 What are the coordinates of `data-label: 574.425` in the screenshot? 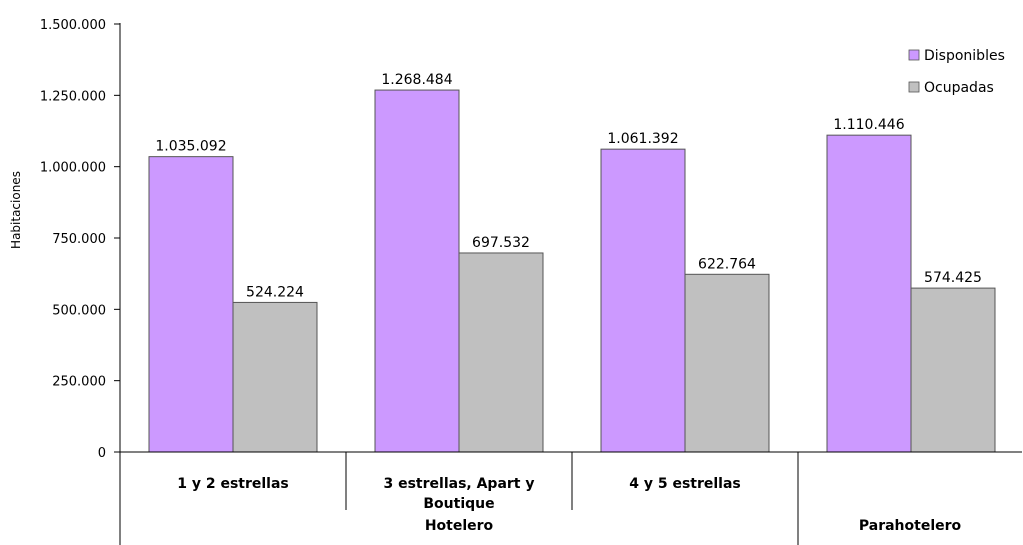 It's located at (953, 278).